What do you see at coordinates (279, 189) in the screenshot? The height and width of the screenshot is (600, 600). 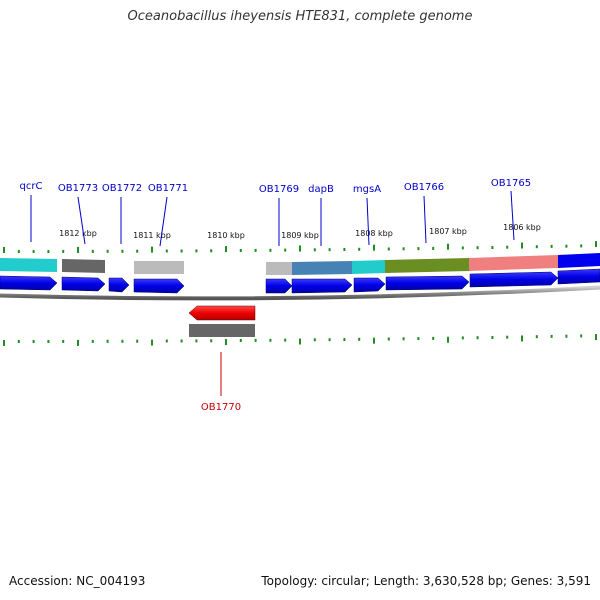 I see `gene-label-OB1769: OB1769` at bounding box center [279, 189].